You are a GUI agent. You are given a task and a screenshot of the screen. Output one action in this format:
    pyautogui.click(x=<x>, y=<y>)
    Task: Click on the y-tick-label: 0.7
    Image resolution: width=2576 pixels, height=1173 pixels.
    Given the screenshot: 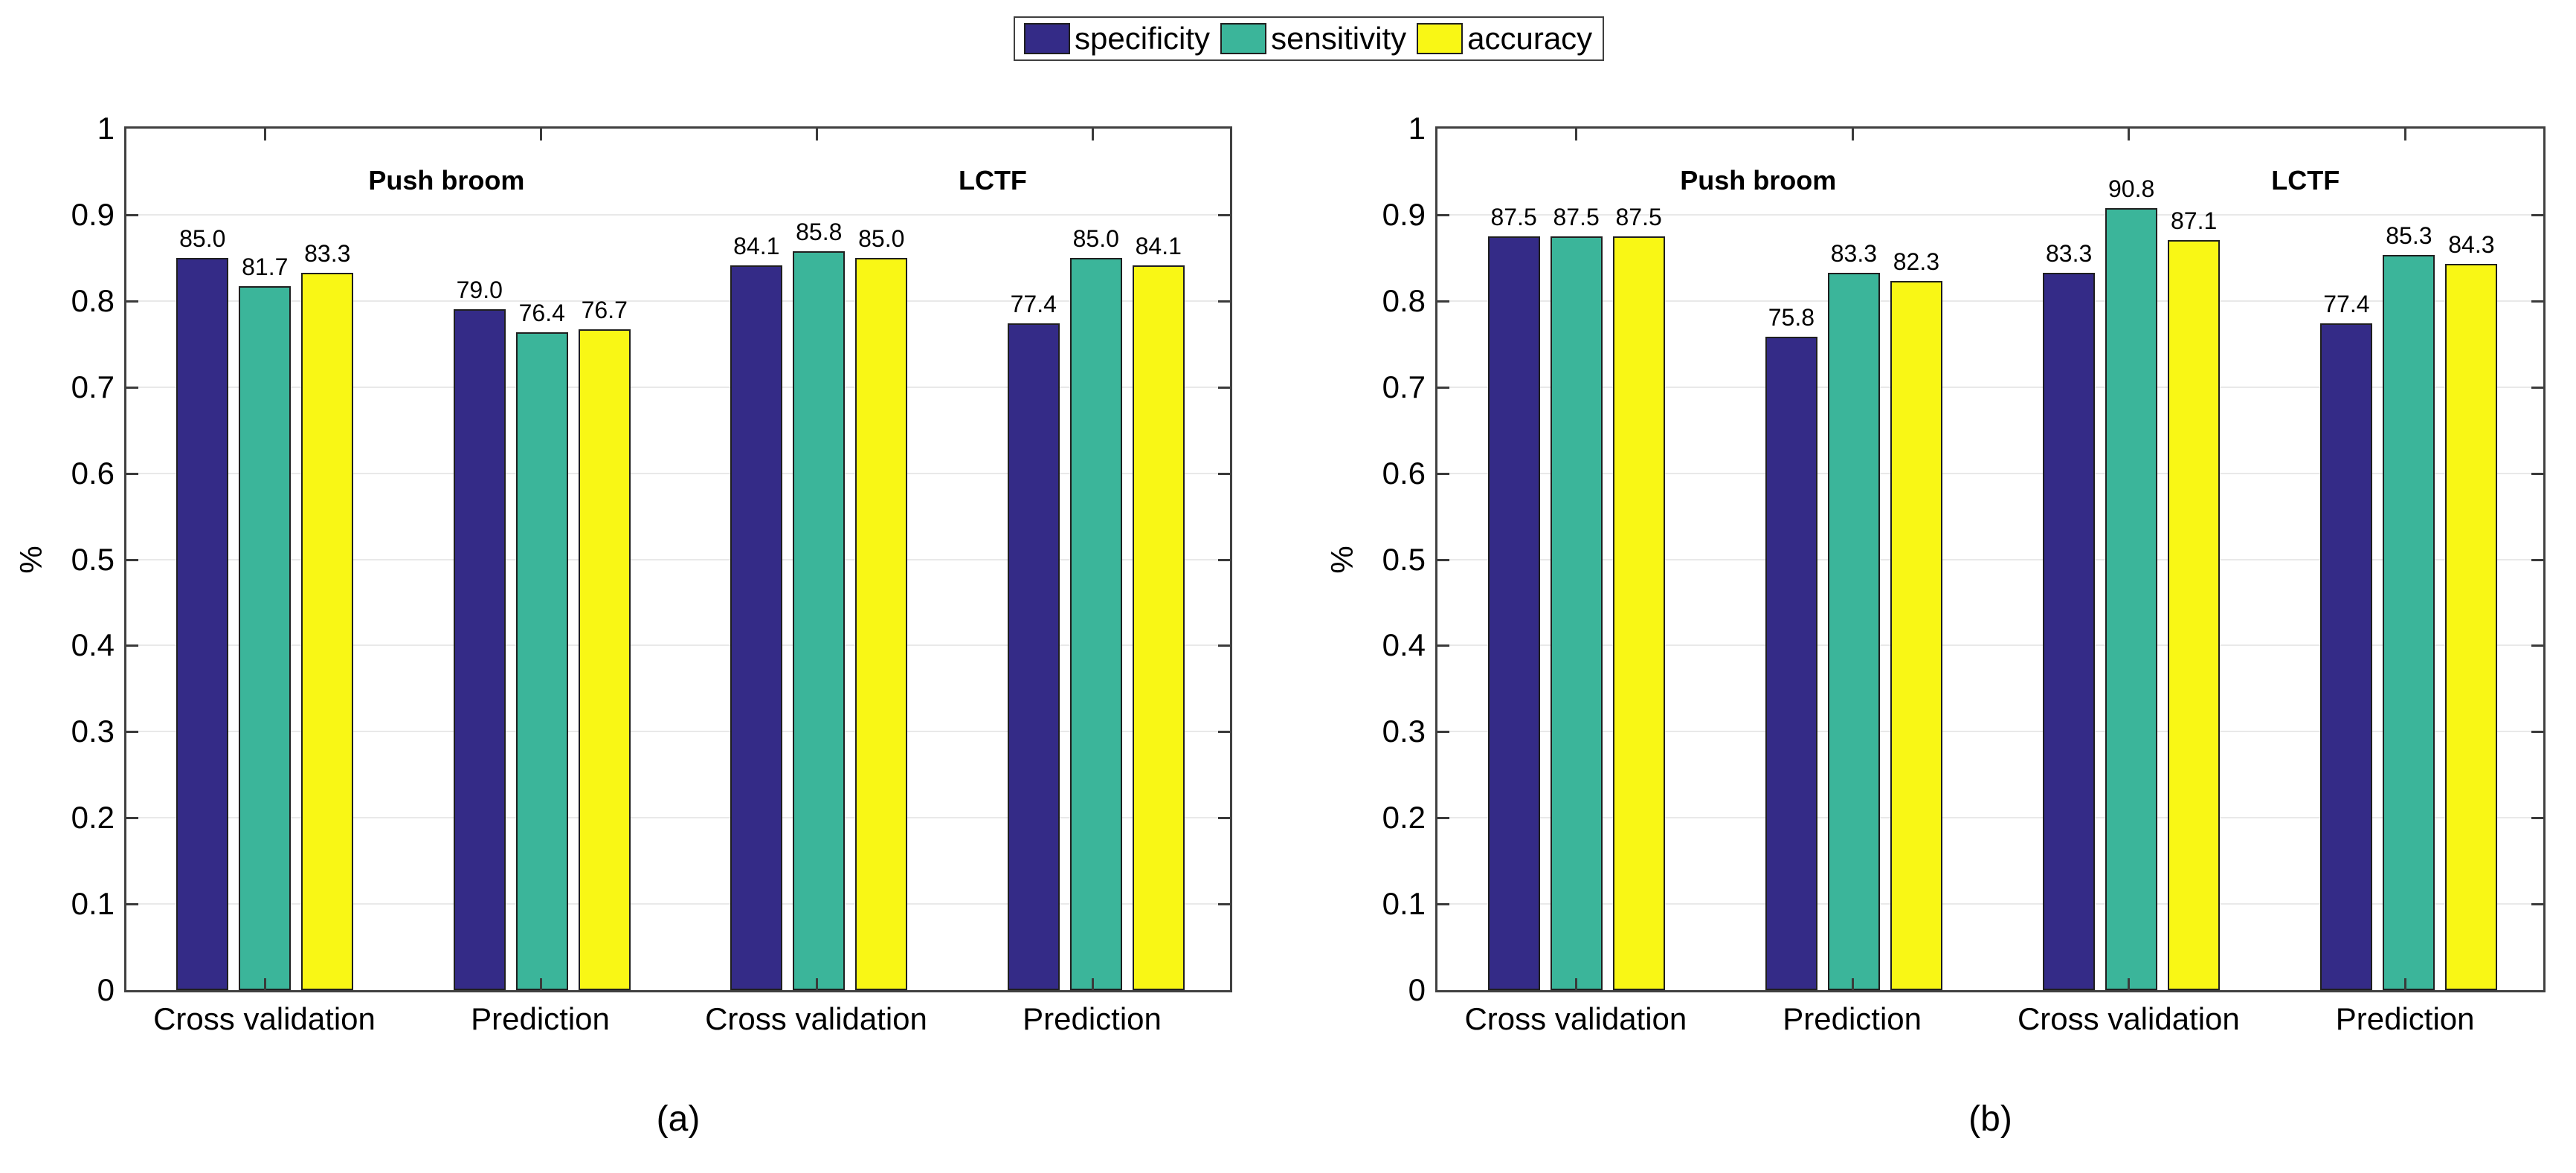 What is the action you would take?
    pyautogui.click(x=93, y=386)
    